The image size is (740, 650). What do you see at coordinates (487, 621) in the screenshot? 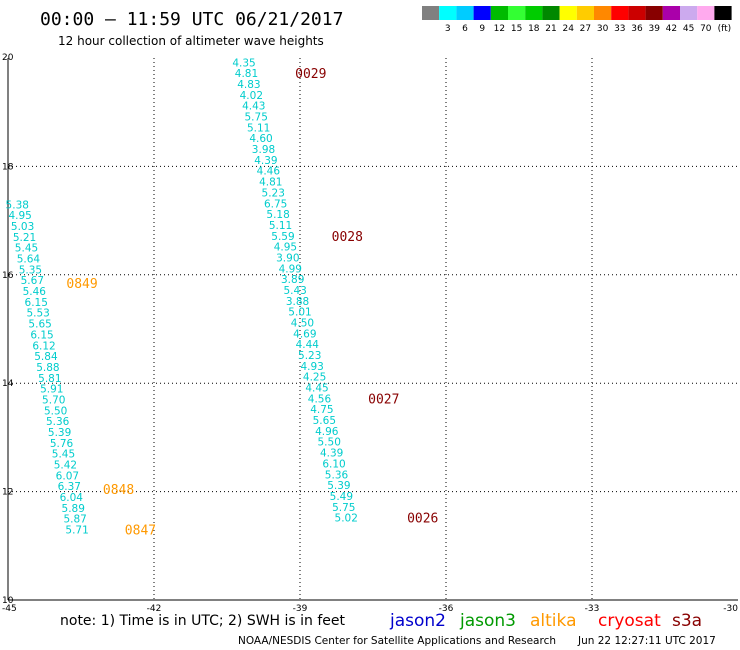
I see `satellite-label: jason3` at bounding box center [487, 621].